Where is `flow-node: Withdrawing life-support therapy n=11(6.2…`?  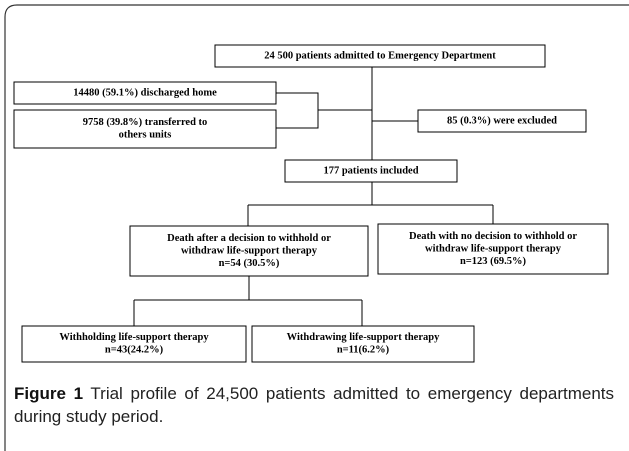 flow-node: Withdrawing life-support therapy n=11(6.2… is located at coordinates (363, 344).